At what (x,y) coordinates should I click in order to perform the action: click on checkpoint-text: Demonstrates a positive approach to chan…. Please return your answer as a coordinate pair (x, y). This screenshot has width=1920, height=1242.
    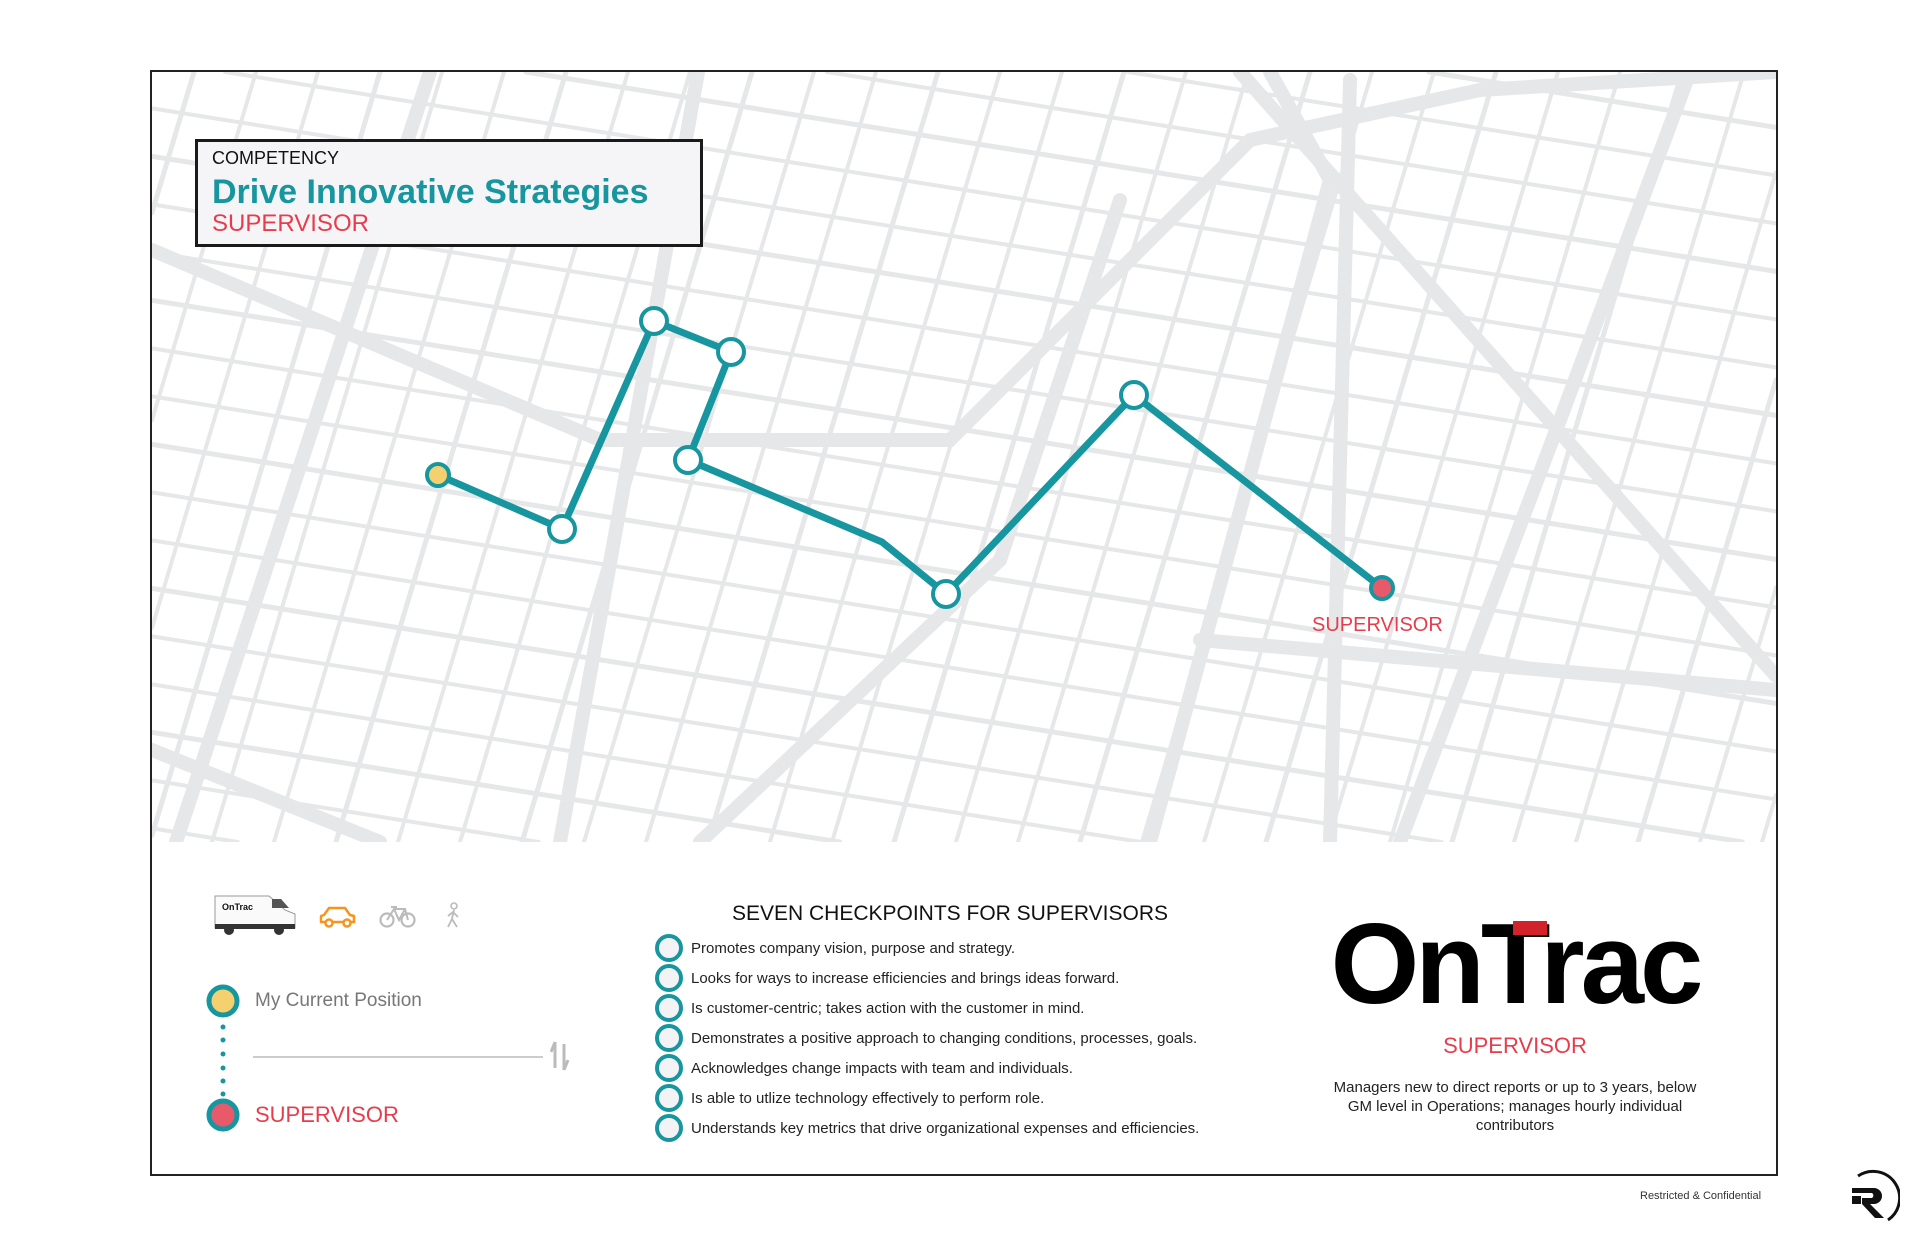
    Looking at the image, I should click on (944, 1038).